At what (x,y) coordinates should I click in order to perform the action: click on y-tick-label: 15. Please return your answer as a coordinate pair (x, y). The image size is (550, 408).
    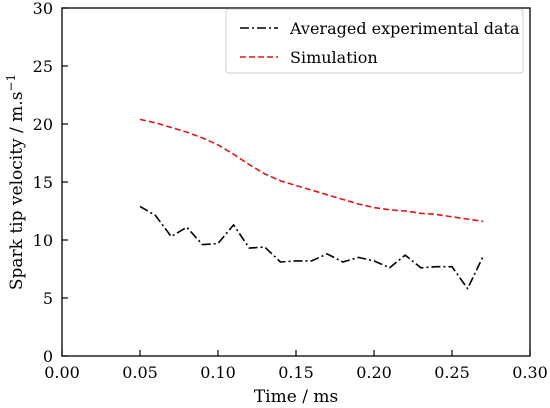
    Looking at the image, I should click on (43, 182).